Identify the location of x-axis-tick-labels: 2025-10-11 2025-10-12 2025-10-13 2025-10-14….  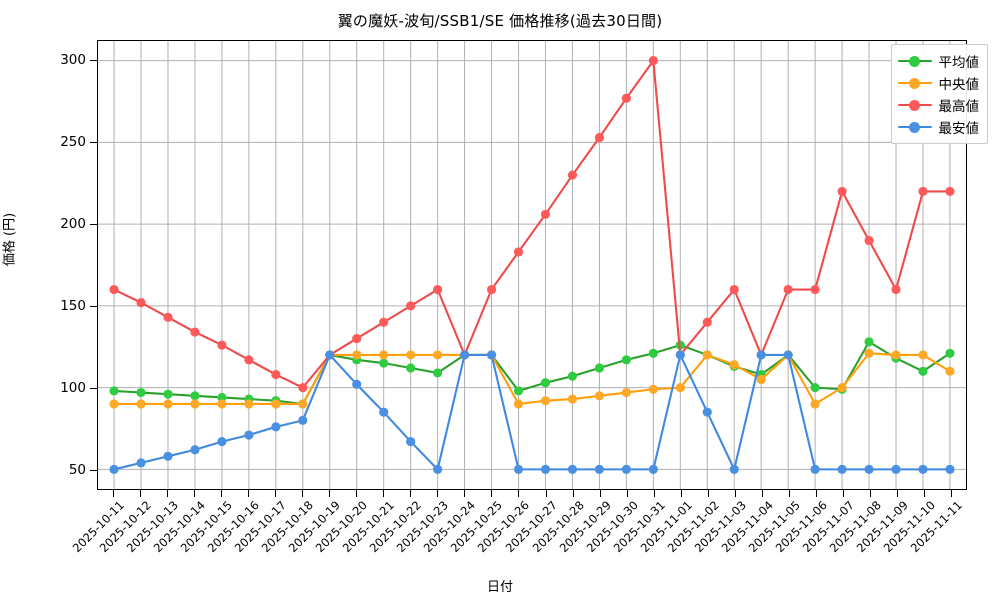
(518, 538).